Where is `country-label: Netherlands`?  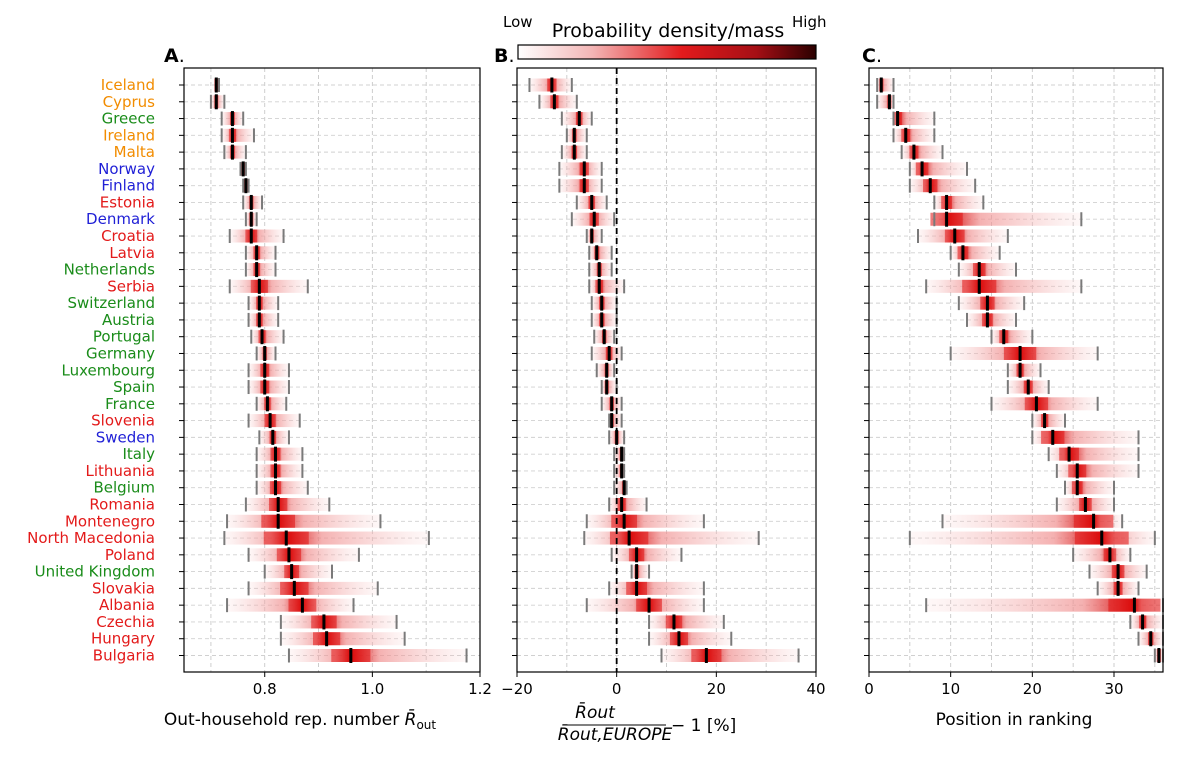
country-label: Netherlands is located at coordinates (110, 270).